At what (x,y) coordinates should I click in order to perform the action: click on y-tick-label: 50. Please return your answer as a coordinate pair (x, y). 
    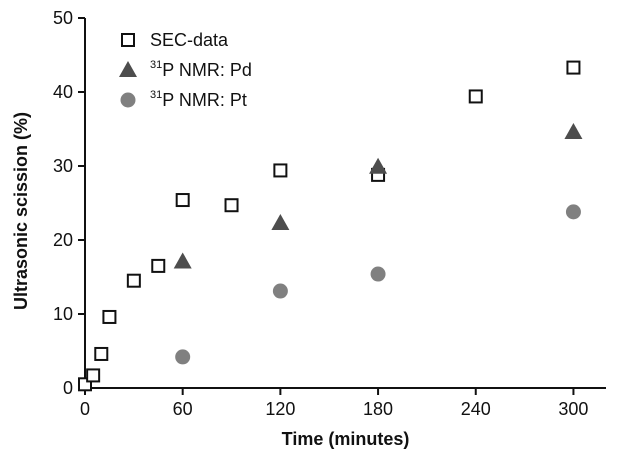
    Looking at the image, I should click on (63, 18).